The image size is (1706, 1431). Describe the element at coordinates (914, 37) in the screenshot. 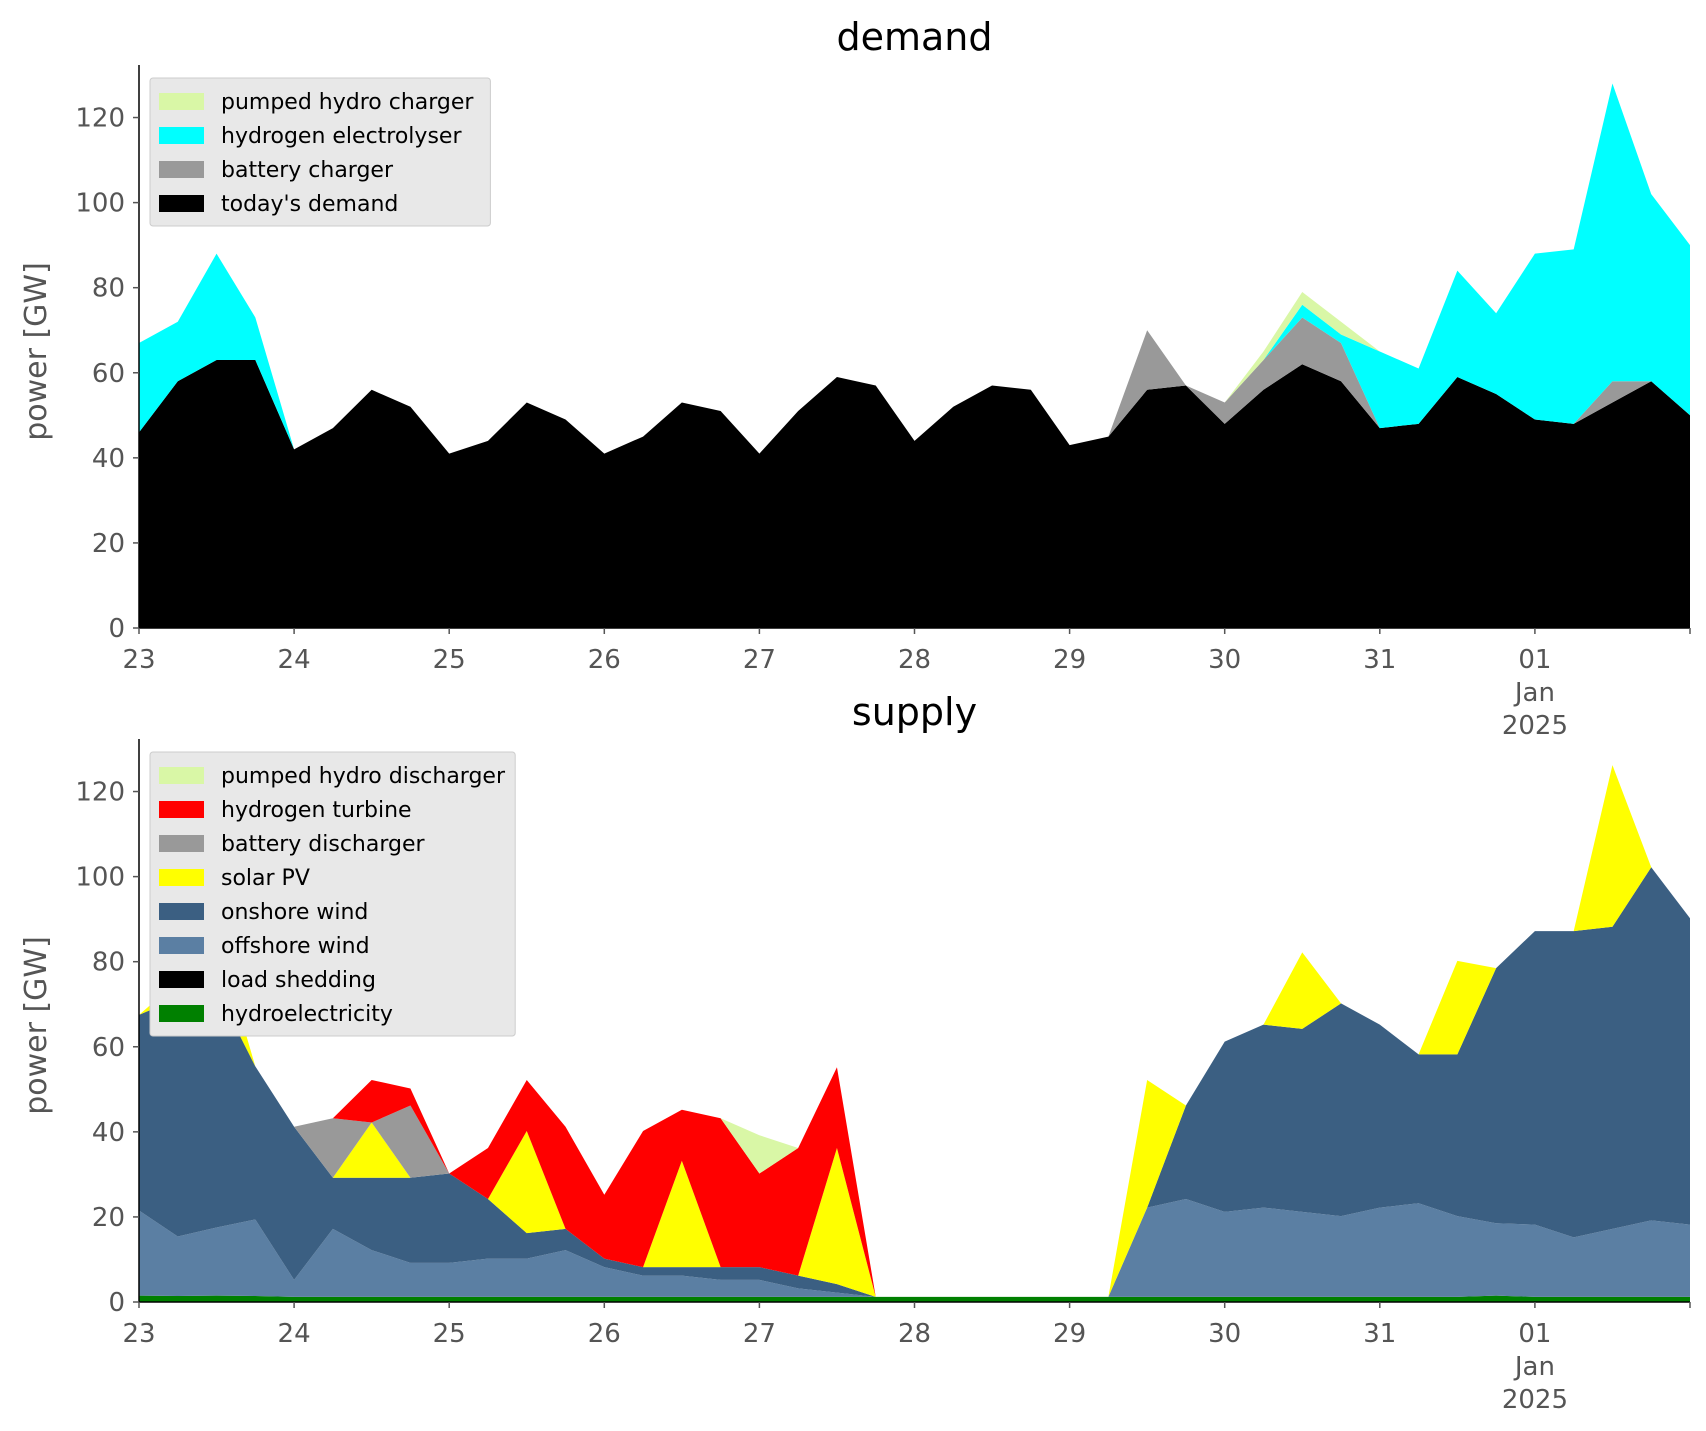

I see `chart-title: demand` at that location.